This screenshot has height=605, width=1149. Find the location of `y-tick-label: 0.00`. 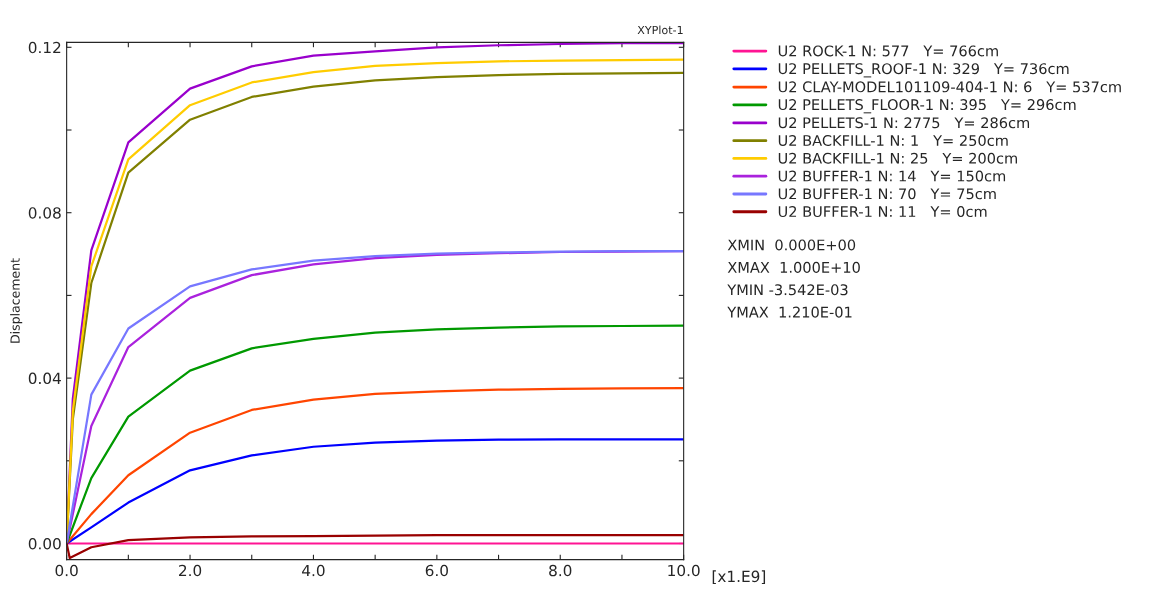

y-tick-label: 0.00 is located at coordinates (44, 543).